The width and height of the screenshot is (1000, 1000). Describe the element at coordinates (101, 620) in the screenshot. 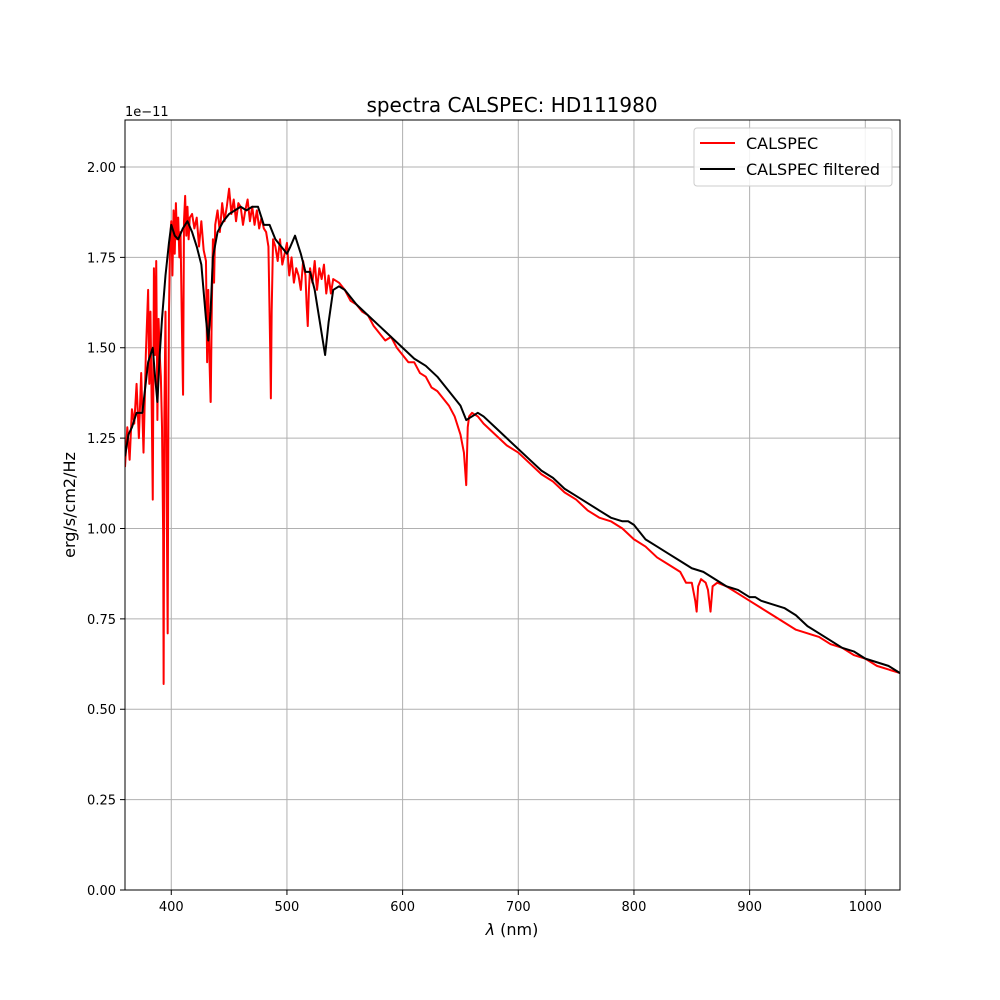

I see `y-tick-label: 0.75` at that location.